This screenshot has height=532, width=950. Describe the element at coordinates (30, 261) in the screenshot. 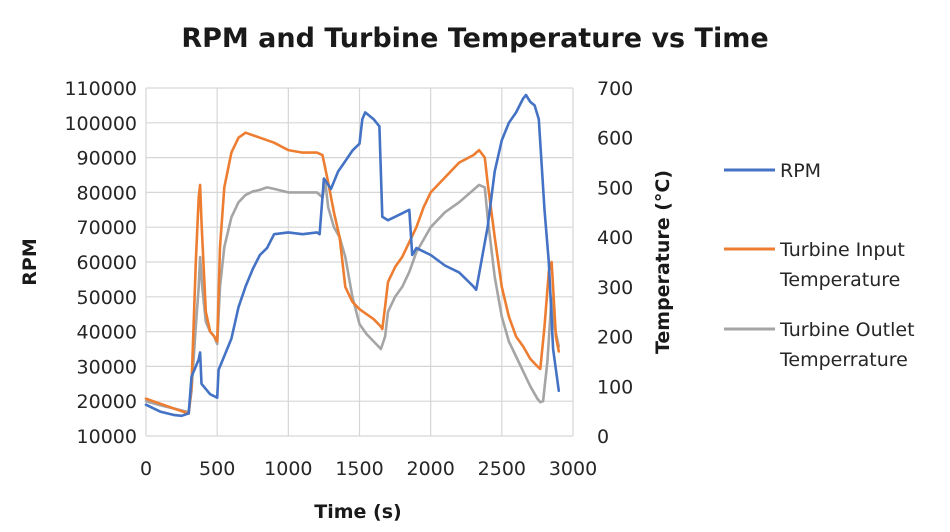

I see `y-axis-title: RPM` at that location.